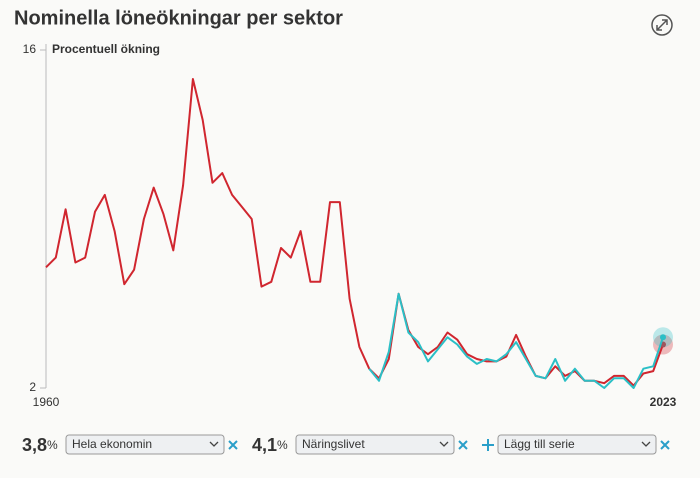 The height and width of the screenshot is (478, 700). What do you see at coordinates (488, 445) in the screenshot?
I see `add-icon` at bounding box center [488, 445].